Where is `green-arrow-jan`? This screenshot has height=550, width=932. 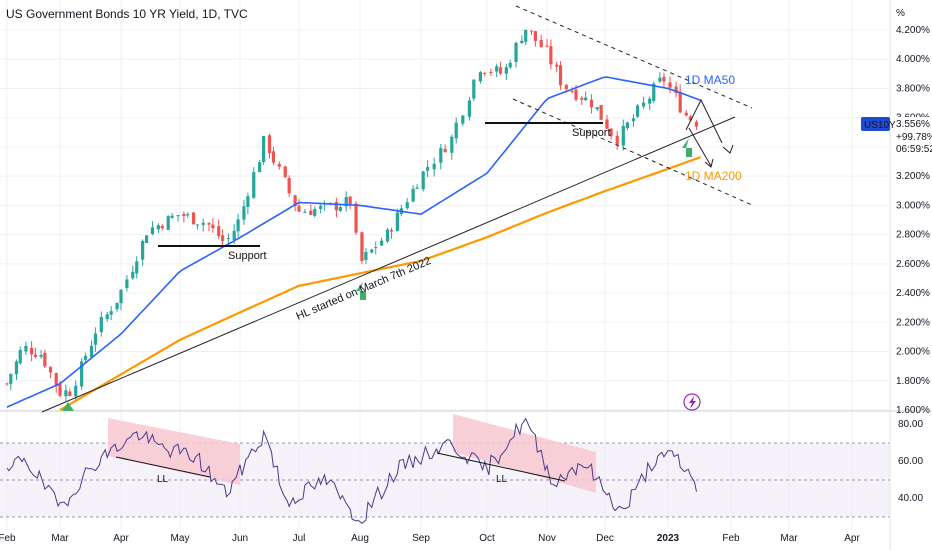
green-arrow-jan is located at coordinates (689, 147).